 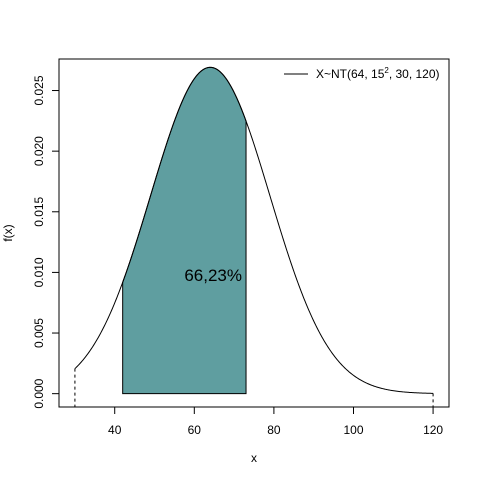 I want to click on y-tick-label: 0.020, so click(x=39, y=151).